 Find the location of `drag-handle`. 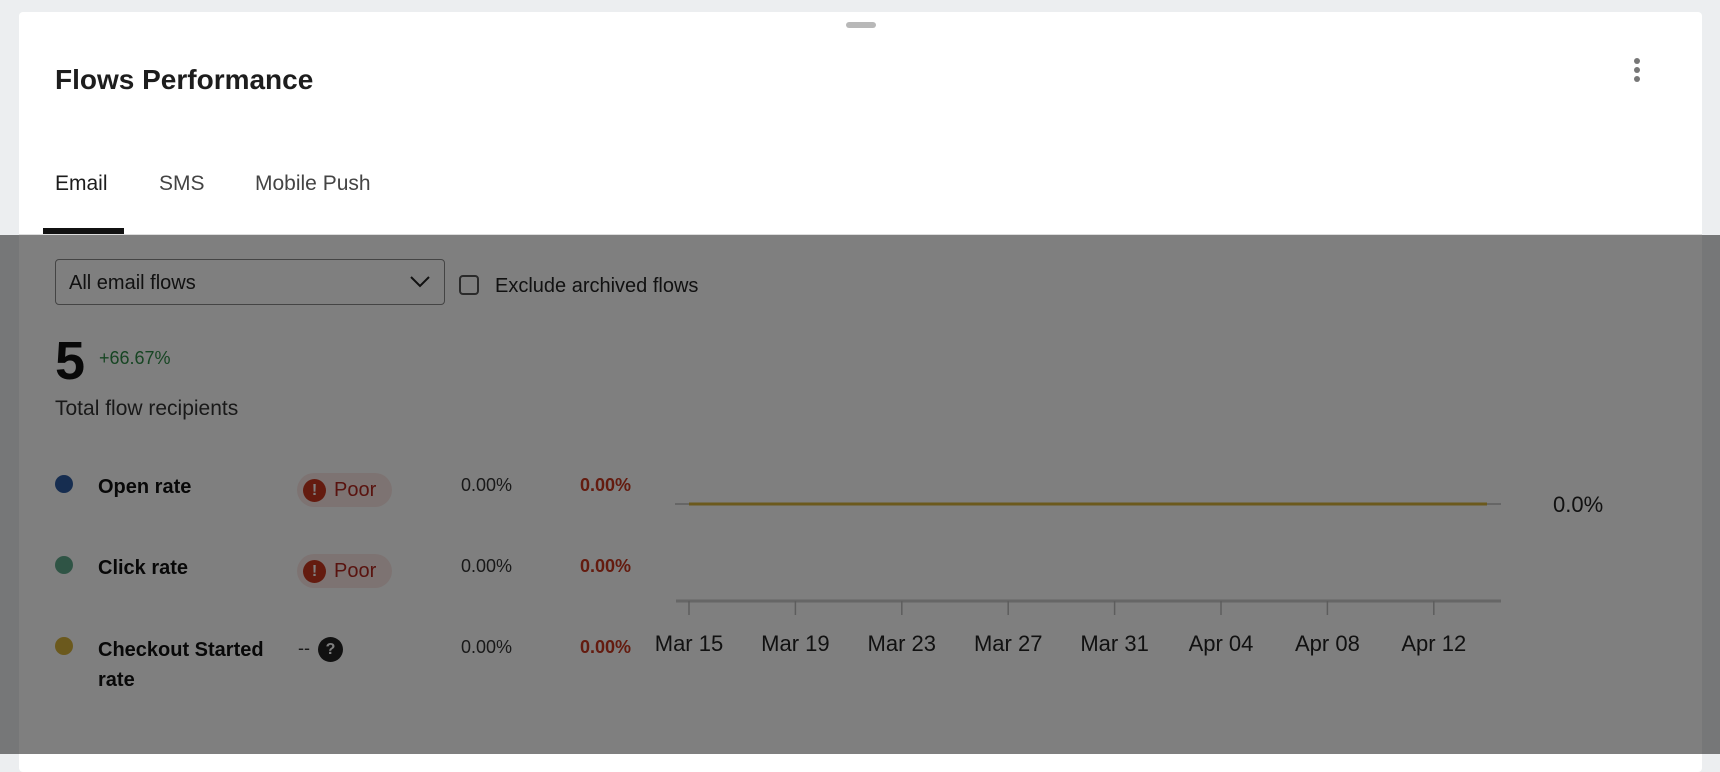

drag-handle is located at coordinates (861, 25).